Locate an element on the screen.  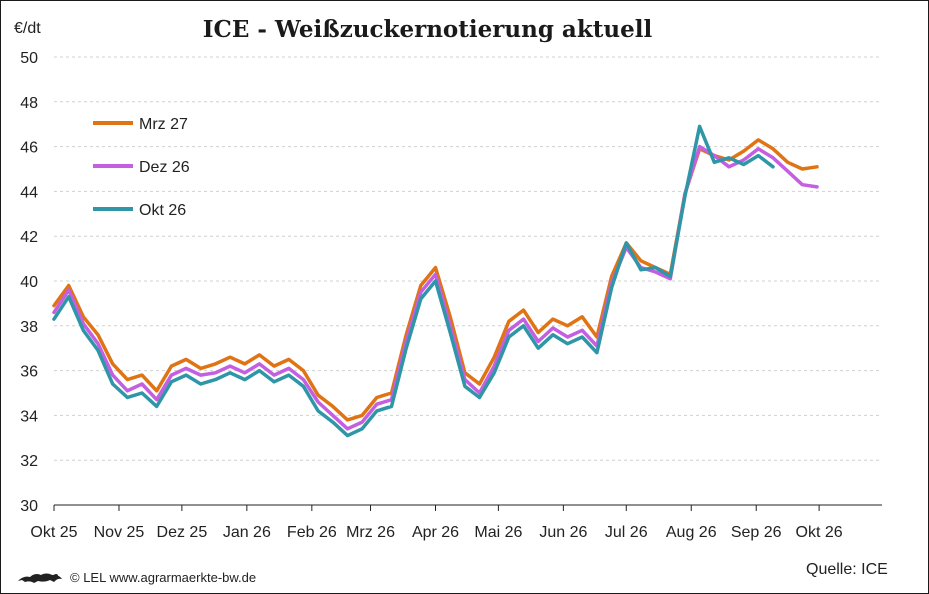
legend: Mrz 27 Dez 26 Okt 26 is located at coordinates (141, 167).